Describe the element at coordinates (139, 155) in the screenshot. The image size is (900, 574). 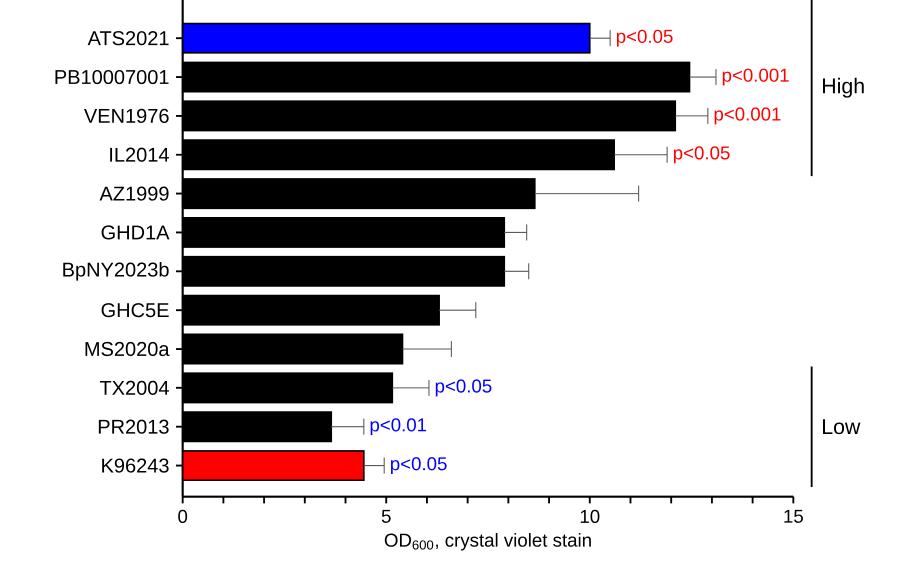
I see `y-tick-label: IL2014` at that location.